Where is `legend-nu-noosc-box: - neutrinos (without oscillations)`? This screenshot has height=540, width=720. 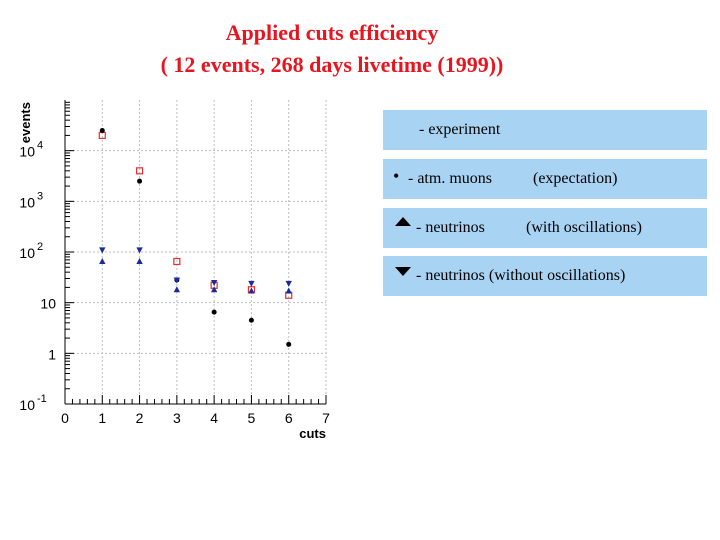
legend-nu-noosc-box: - neutrinos (without oscillations) is located at coordinates (545, 276).